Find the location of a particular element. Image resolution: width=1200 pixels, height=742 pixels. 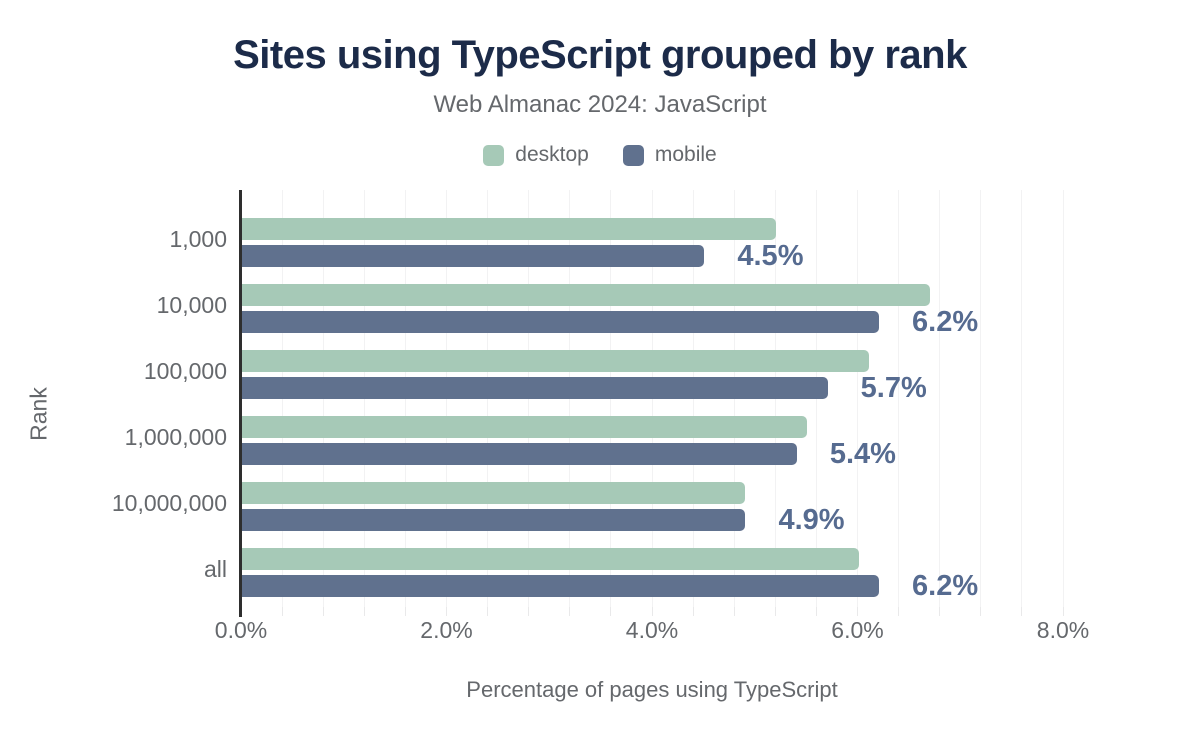

x-axis-tick-label: 6.0% is located at coordinates (857, 630).